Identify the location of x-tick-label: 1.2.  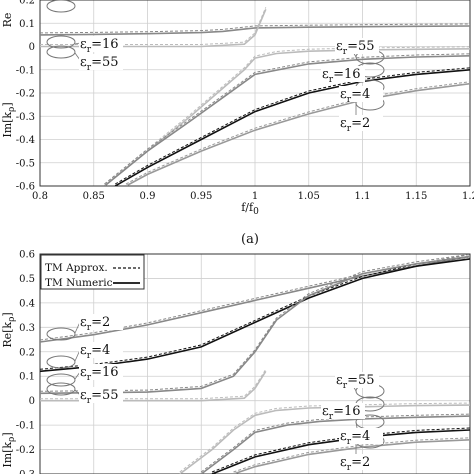
(468, 196).